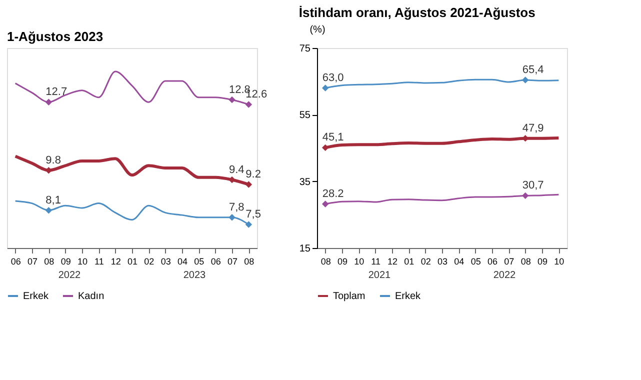 The width and height of the screenshot is (641, 380). Describe the element at coordinates (236, 207) in the screenshot. I see `data-label: 7,8` at that location.